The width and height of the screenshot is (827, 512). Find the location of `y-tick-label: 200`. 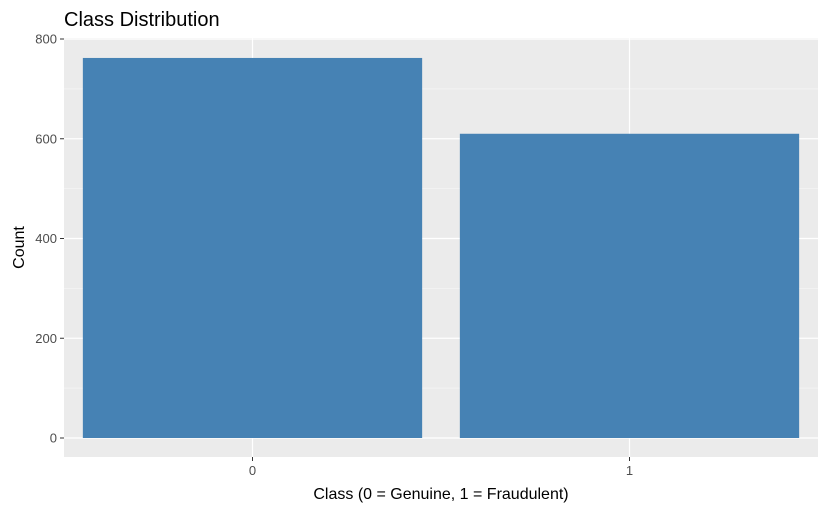

y-tick-label: 200 is located at coordinates (46, 338).